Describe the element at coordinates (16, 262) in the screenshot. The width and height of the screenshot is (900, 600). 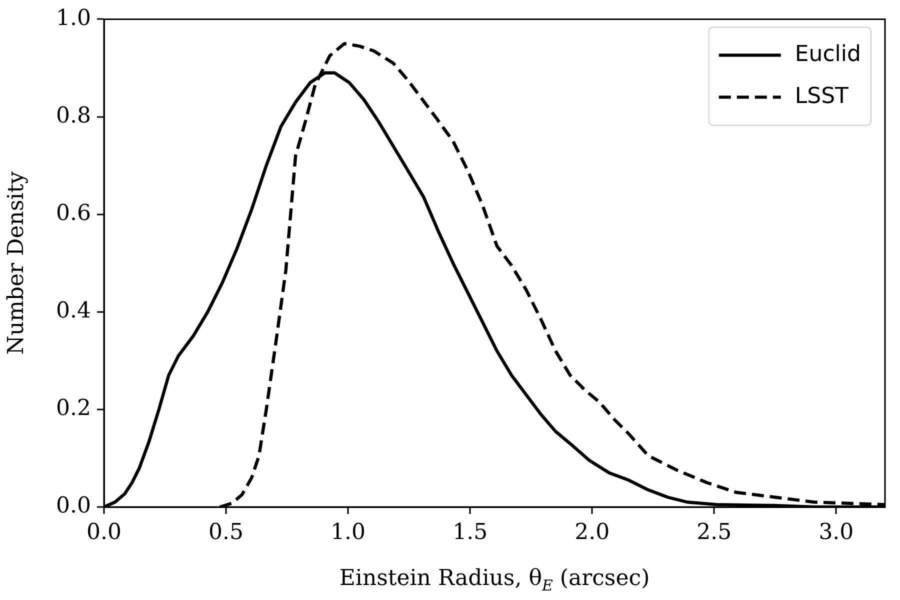
I see `y-axis-title: Number Density` at that location.